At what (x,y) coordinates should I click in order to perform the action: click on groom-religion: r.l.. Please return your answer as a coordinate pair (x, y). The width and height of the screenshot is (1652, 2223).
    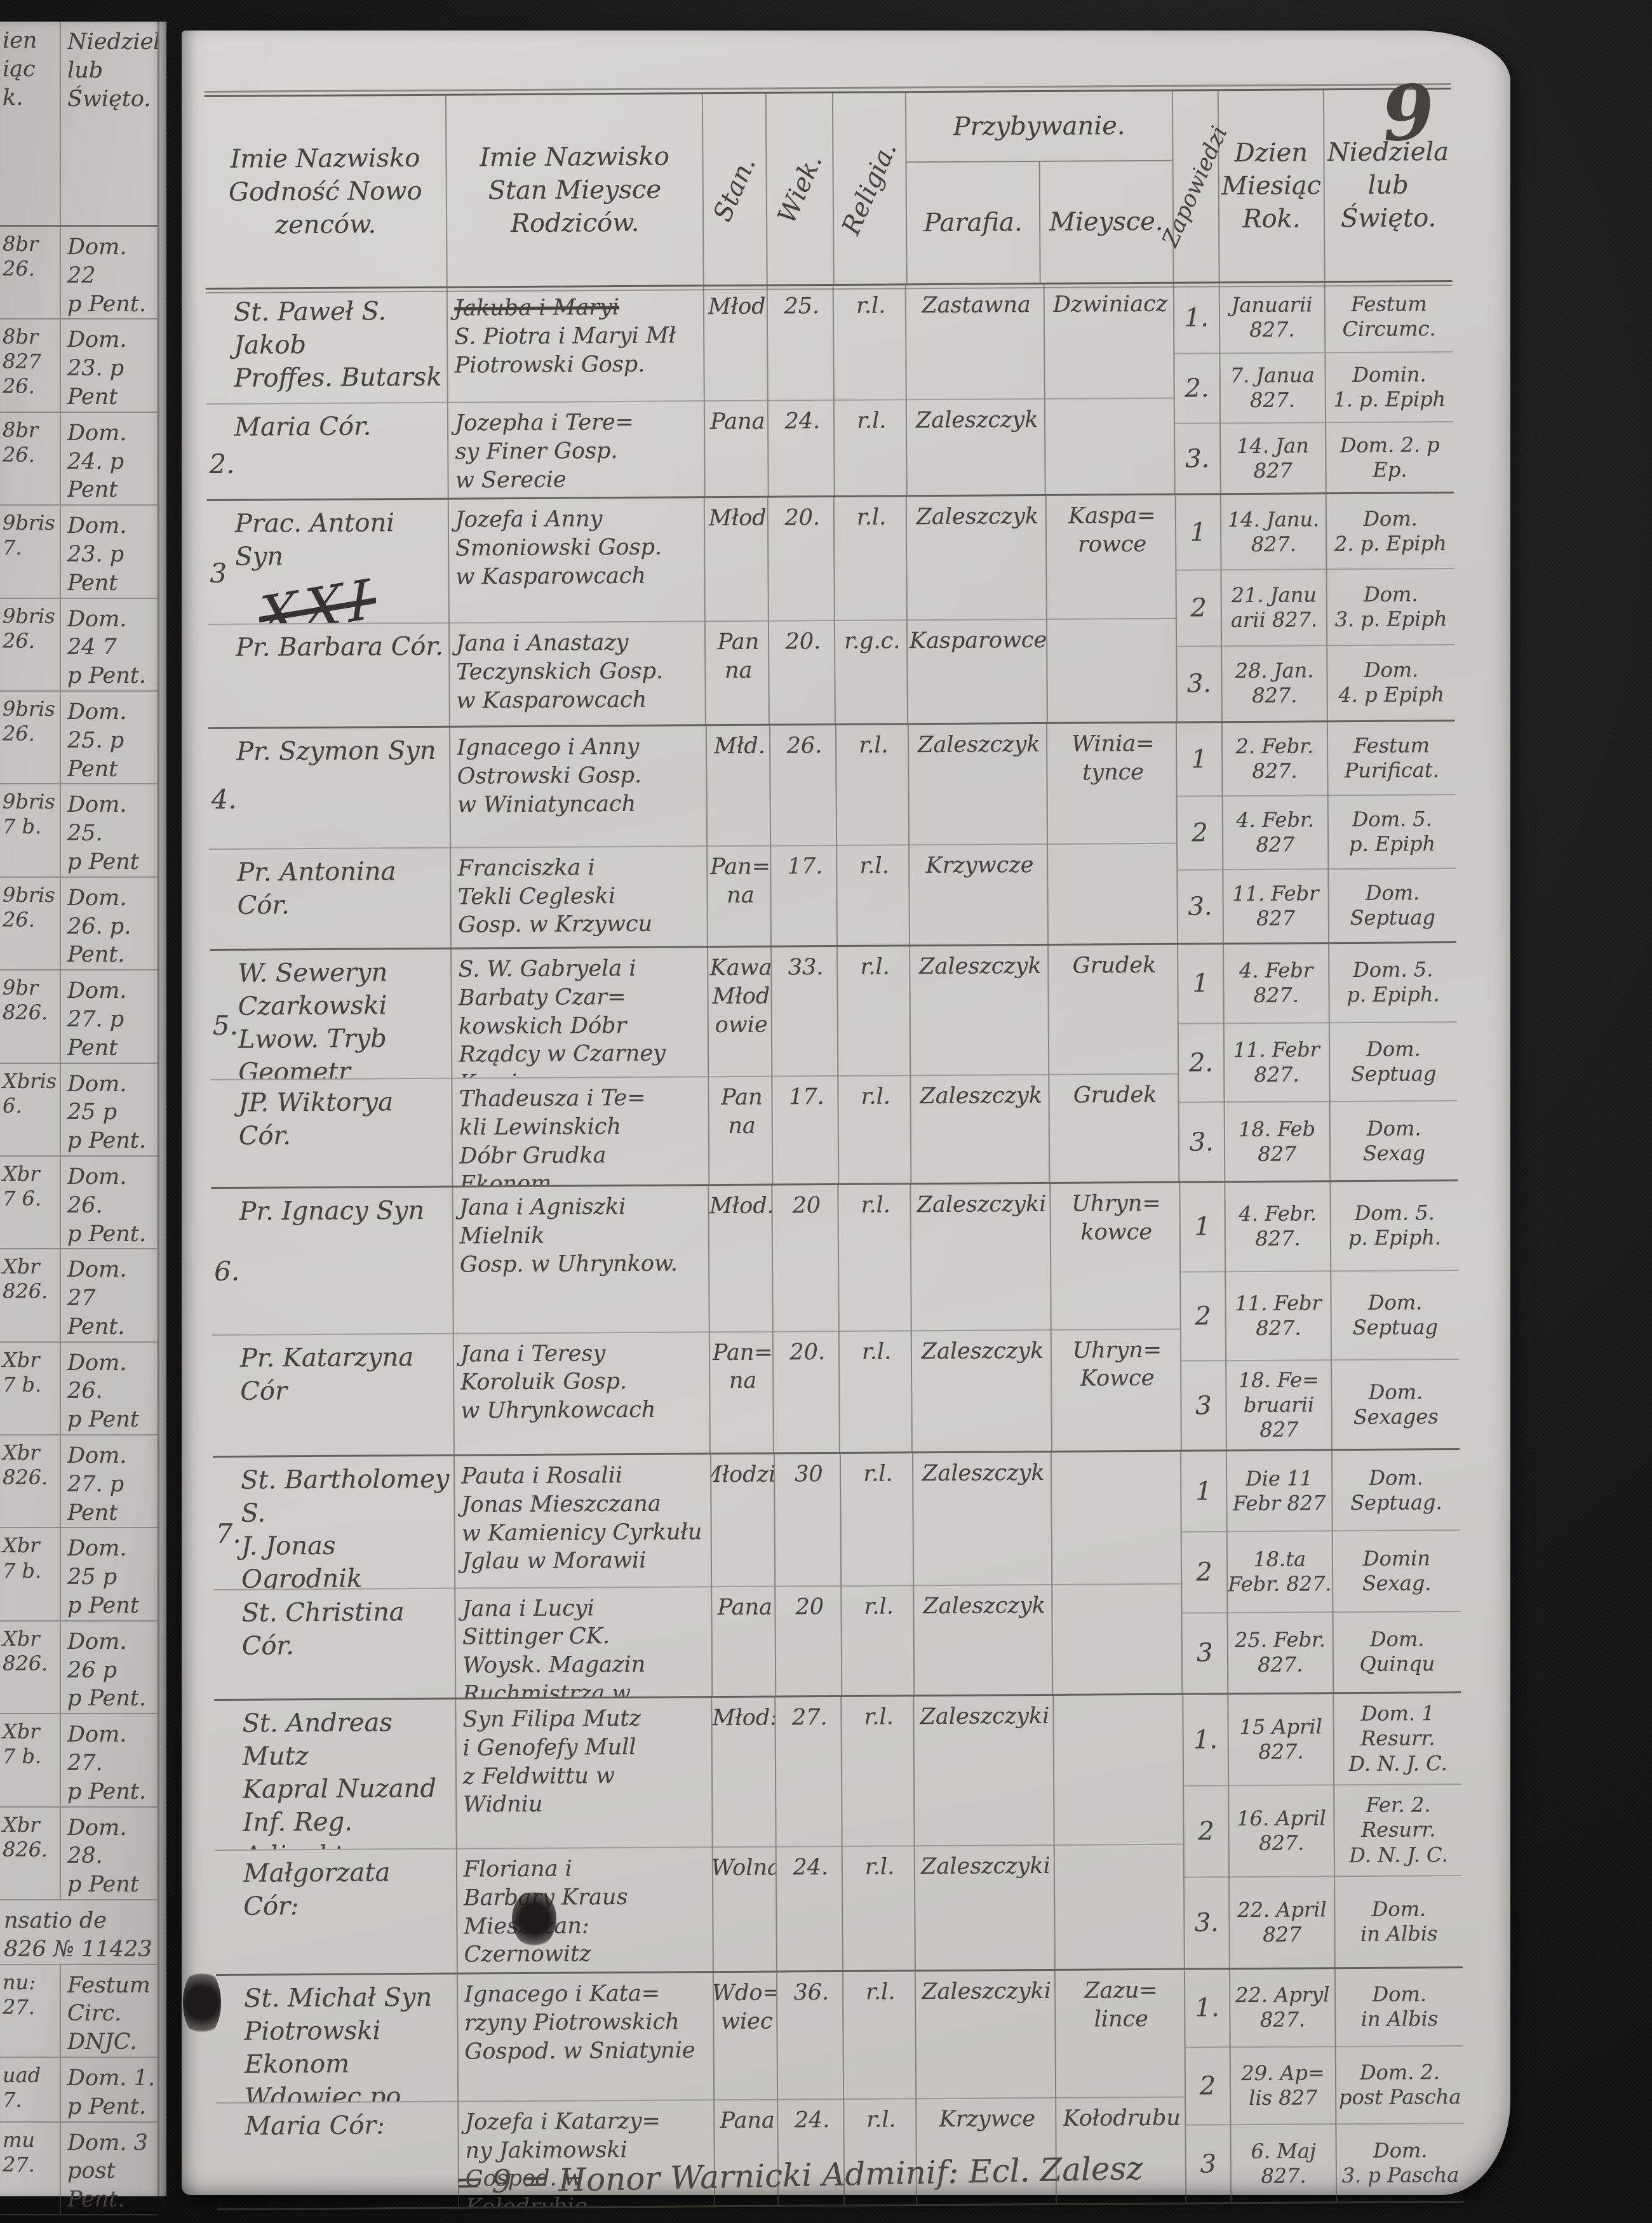
    Looking at the image, I should click on (881, 1992).